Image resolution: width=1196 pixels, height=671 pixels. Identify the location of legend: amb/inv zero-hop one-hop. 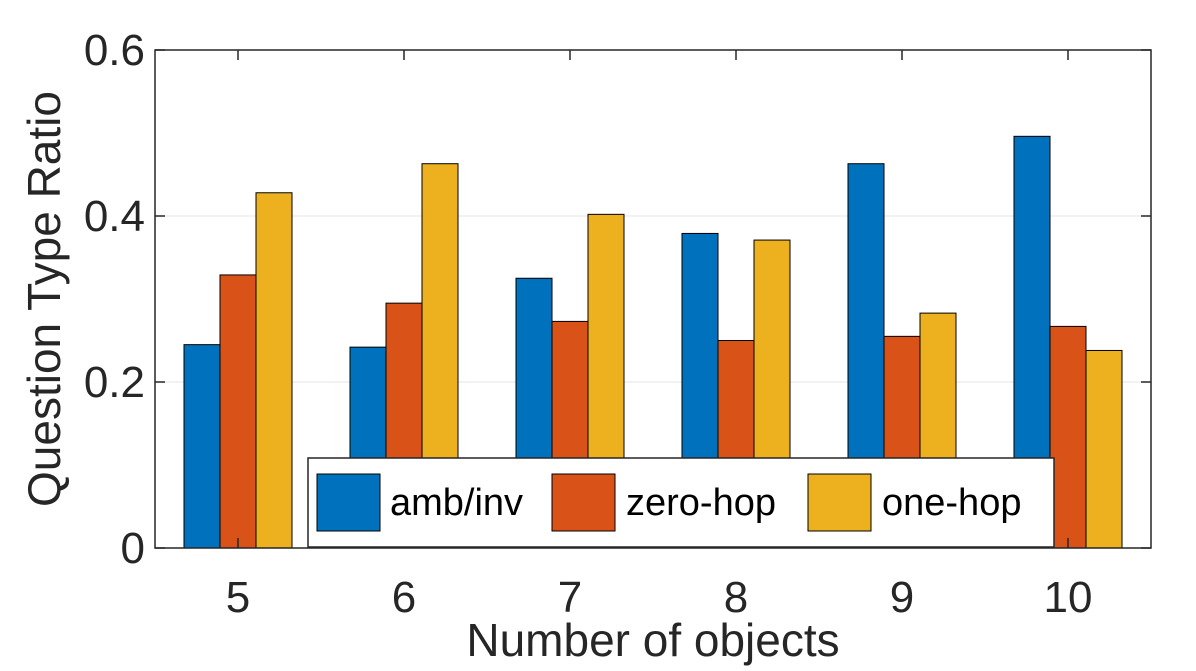
(681, 502).